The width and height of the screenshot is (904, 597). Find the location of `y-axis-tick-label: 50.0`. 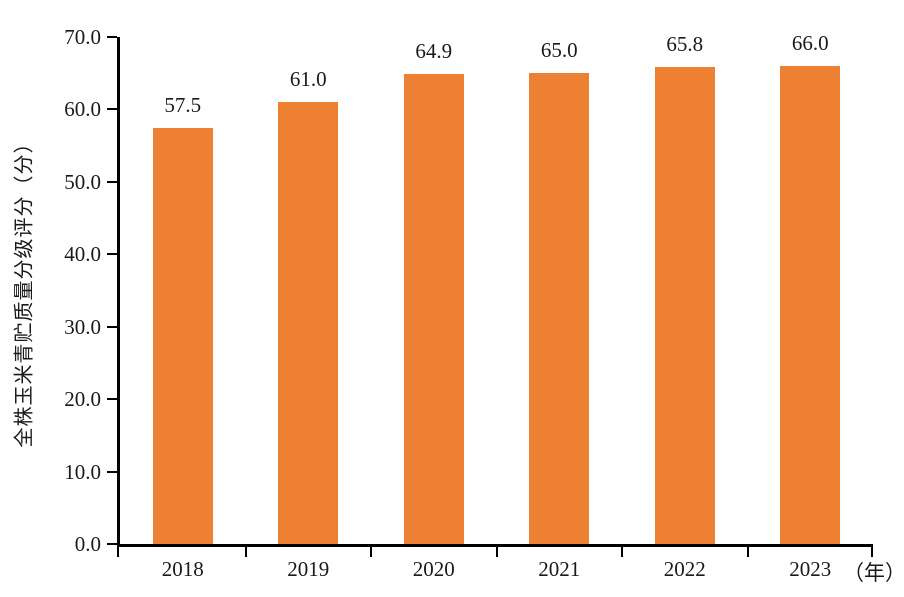

y-axis-tick-label: 50.0 is located at coordinates (82, 181).